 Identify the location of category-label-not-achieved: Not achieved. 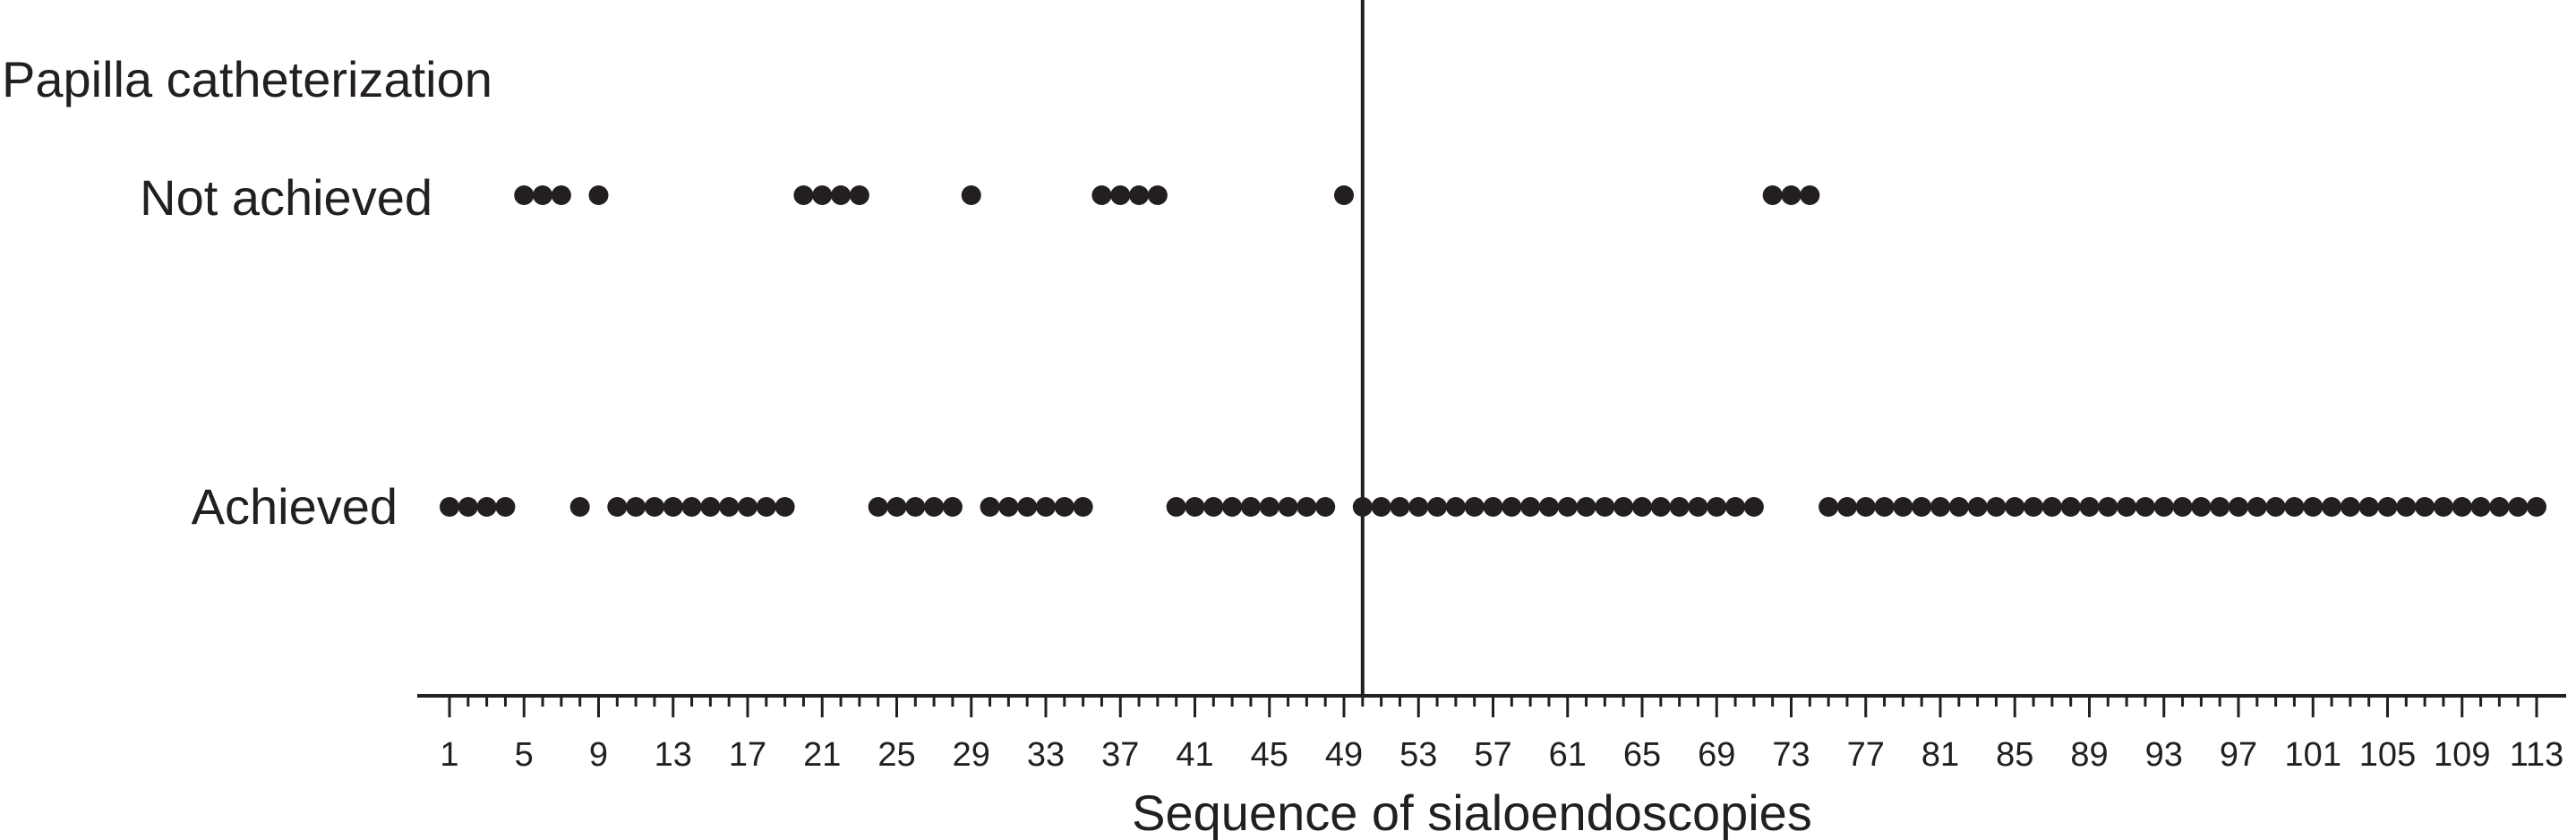
(286, 198).